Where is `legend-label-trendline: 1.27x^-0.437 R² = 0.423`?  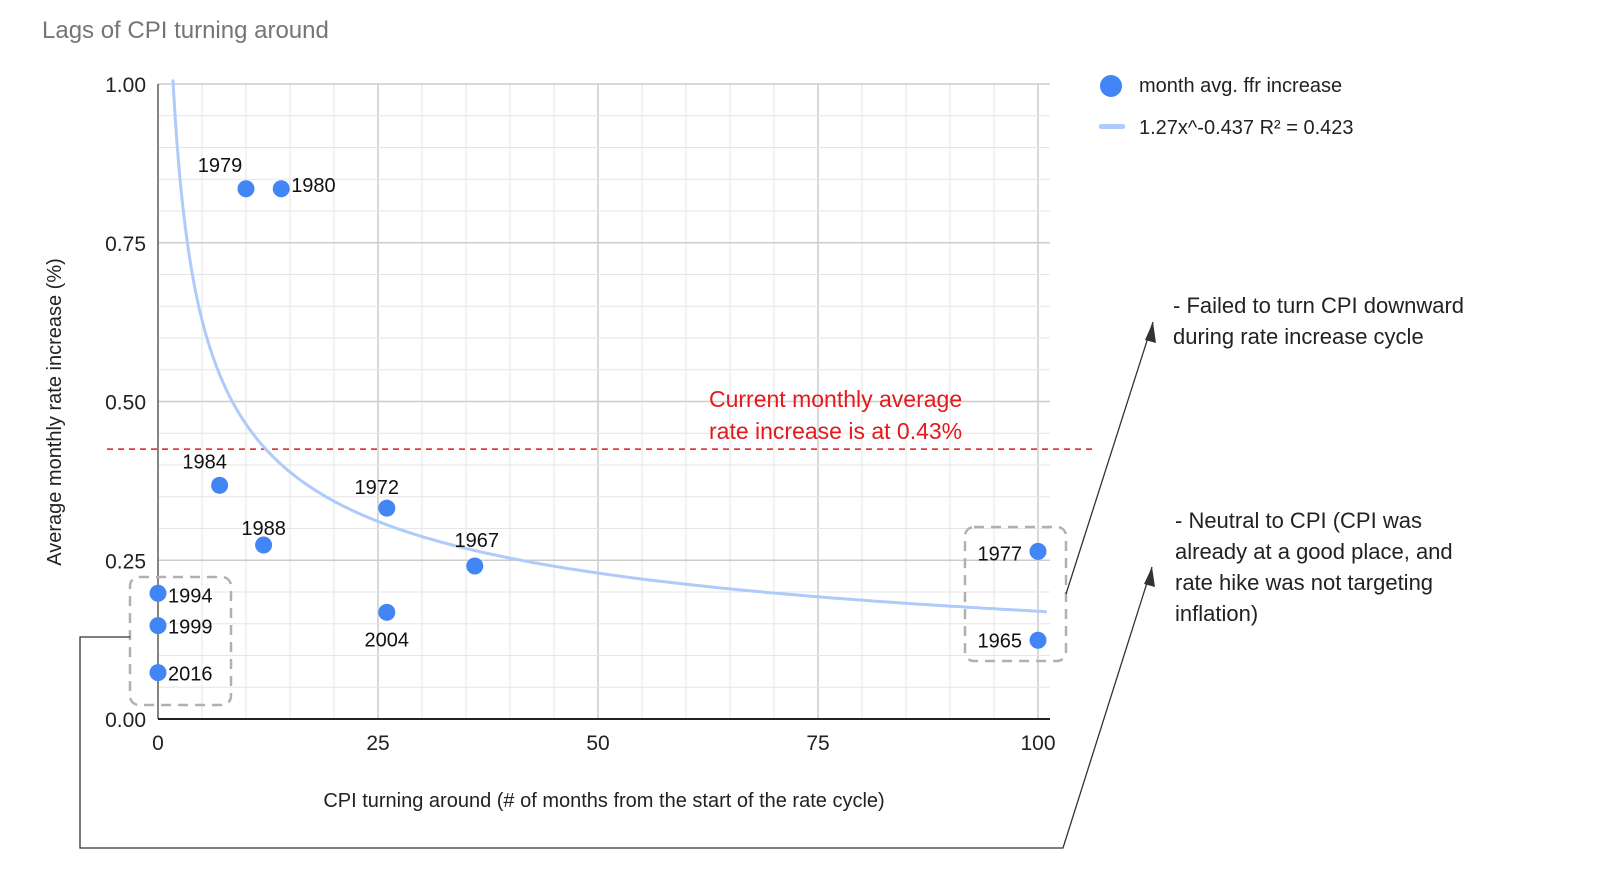 legend-label-trendline: 1.27x^-0.437 R² = 0.423 is located at coordinates (1246, 128).